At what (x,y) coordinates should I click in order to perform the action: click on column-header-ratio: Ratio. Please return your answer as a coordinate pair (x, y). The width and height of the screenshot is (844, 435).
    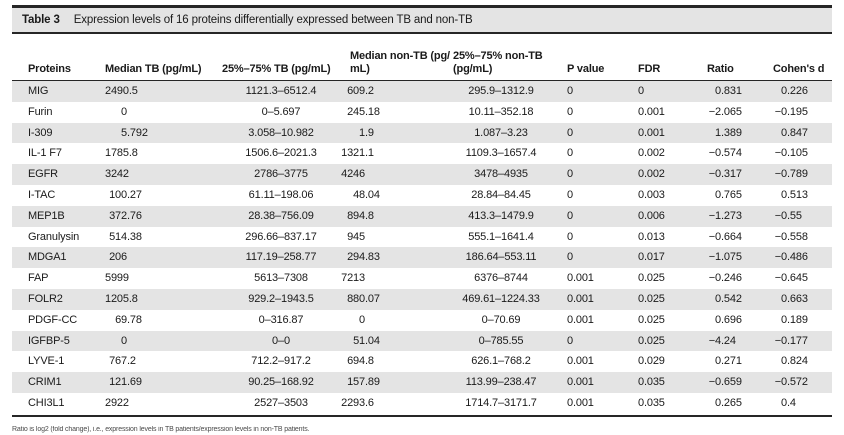
    Looking at the image, I should click on (720, 68).